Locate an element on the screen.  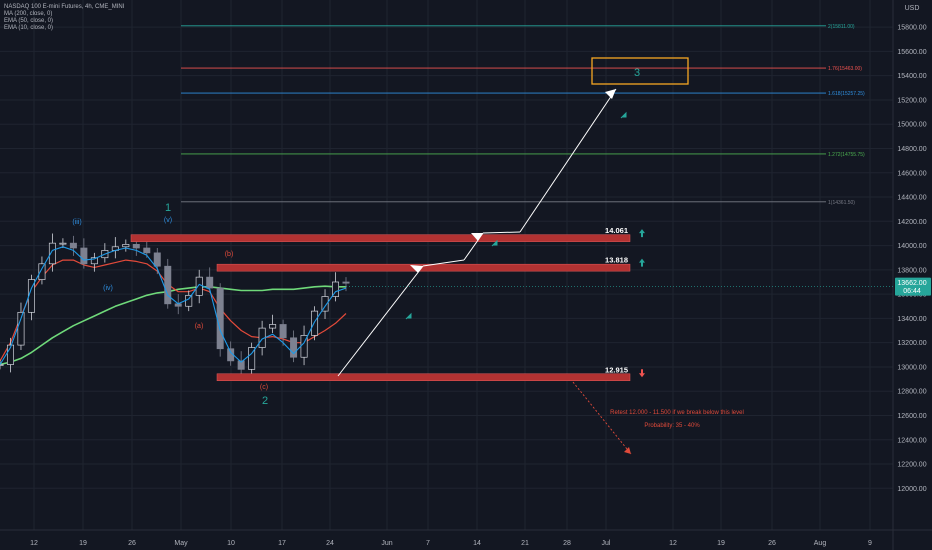
bar-countdown: 06:44 is located at coordinates (912, 291).